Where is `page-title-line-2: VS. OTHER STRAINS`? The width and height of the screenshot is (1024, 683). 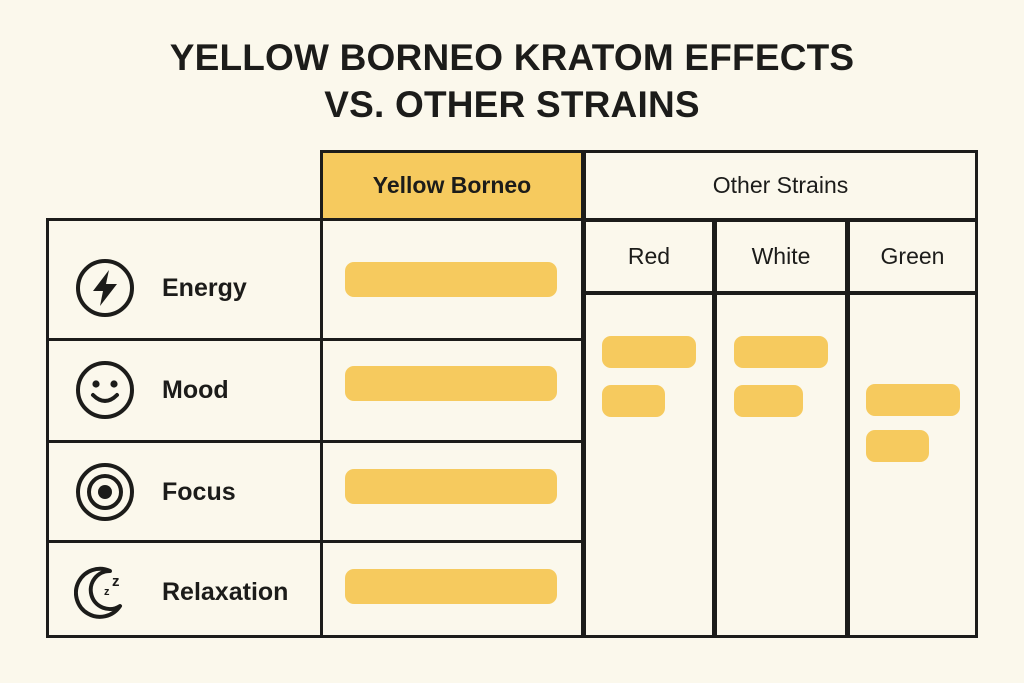 page-title-line-2: VS. OTHER STRAINS is located at coordinates (512, 105).